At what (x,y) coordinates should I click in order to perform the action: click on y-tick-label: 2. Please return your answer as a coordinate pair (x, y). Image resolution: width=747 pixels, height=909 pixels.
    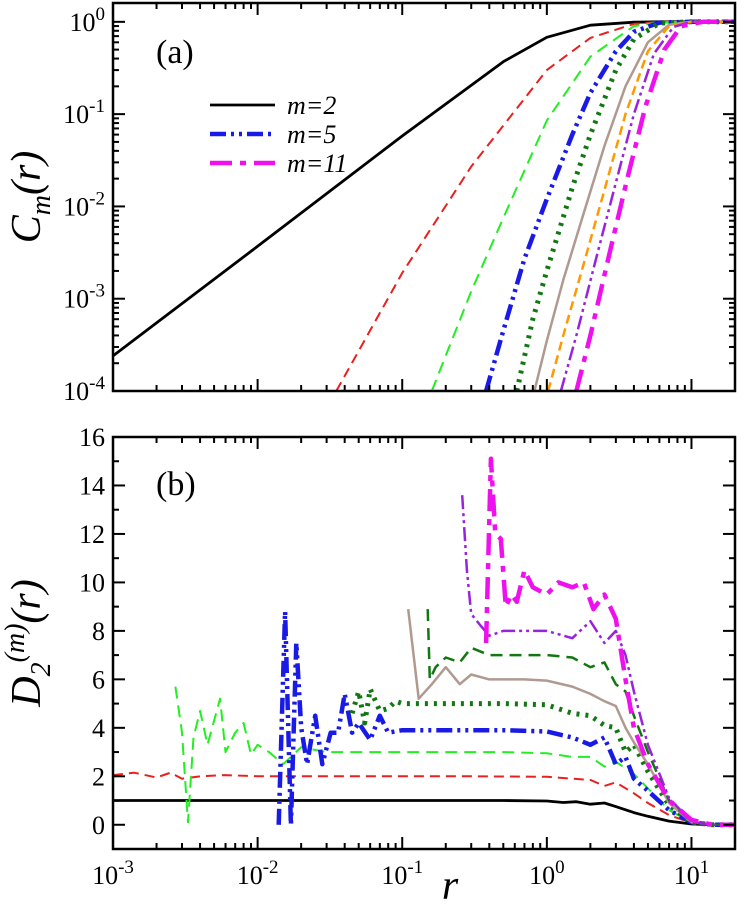
    Looking at the image, I should click on (98, 776).